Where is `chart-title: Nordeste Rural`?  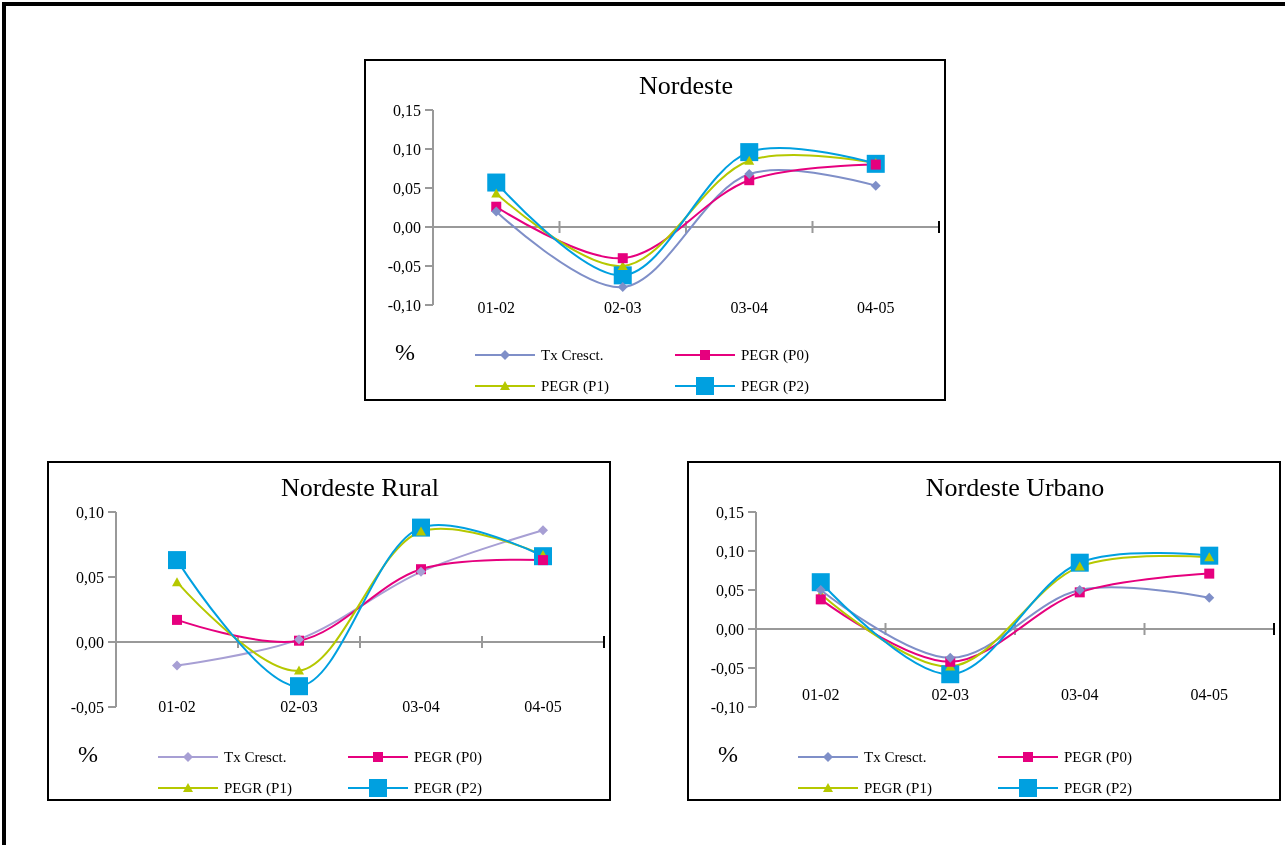
chart-title: Nordeste Rural is located at coordinates (360, 487).